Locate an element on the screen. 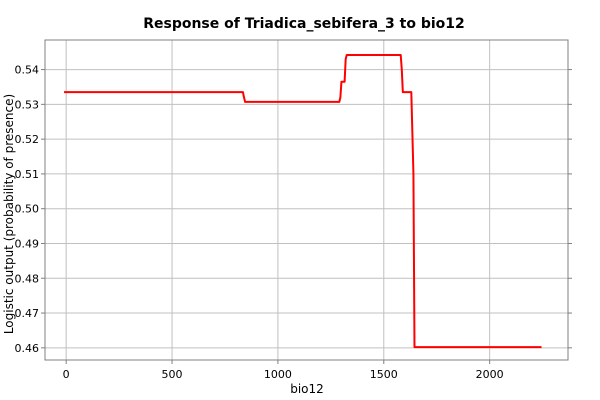 The width and height of the screenshot is (600, 400). y-tick-label: 0.53 is located at coordinates (27, 104).